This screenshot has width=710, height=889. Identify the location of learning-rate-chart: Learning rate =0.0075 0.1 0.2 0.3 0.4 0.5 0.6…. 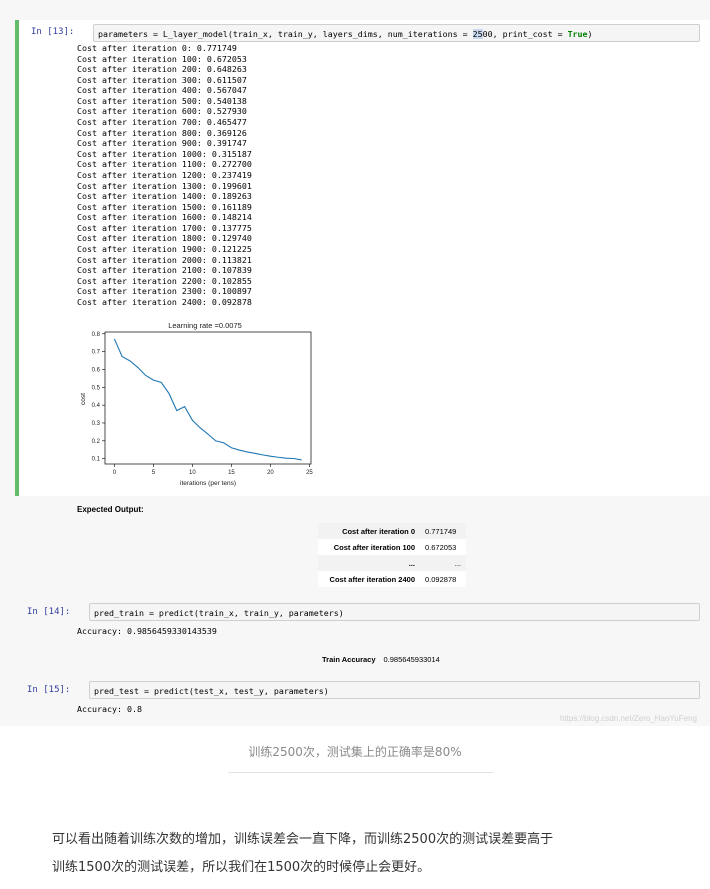
(196, 404).